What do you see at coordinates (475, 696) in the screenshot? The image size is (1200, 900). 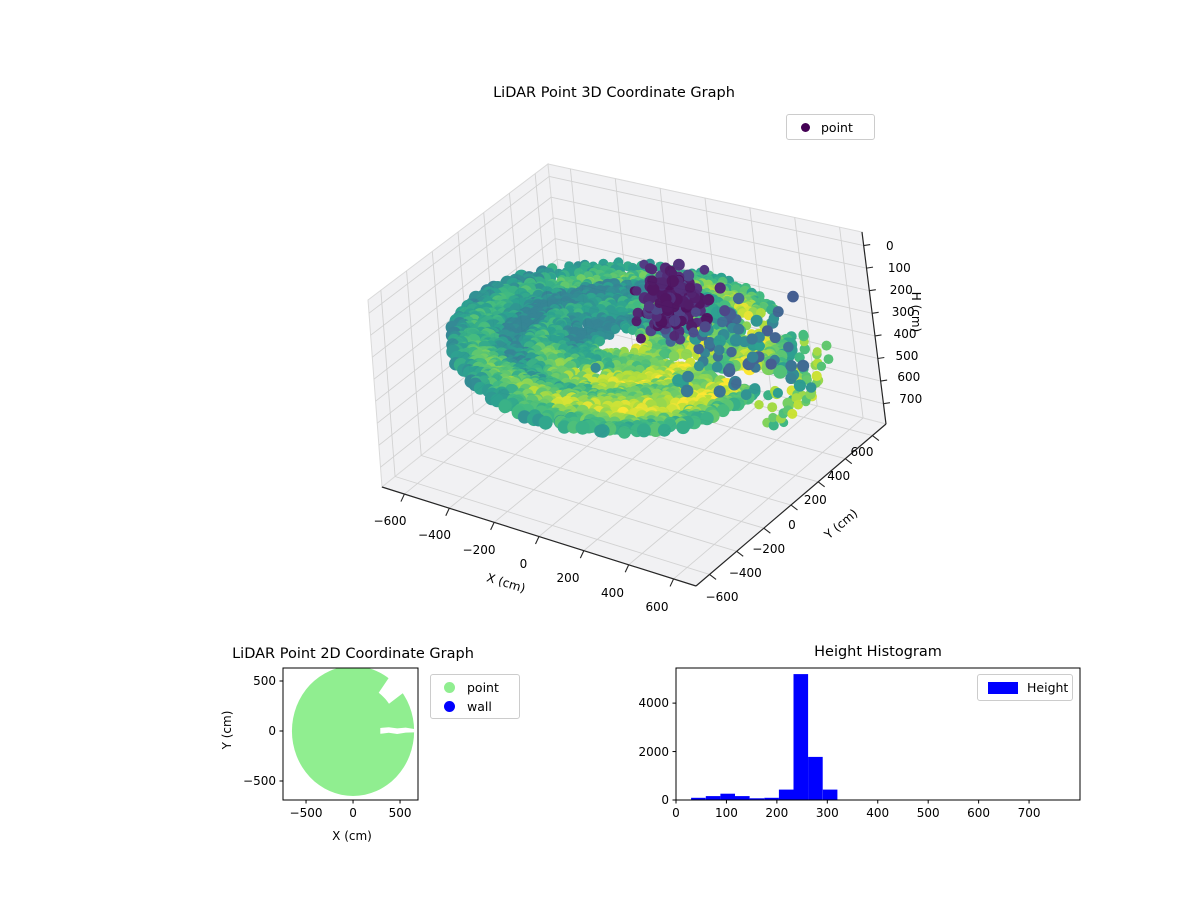 I see `plot2d-legend: point wall` at bounding box center [475, 696].